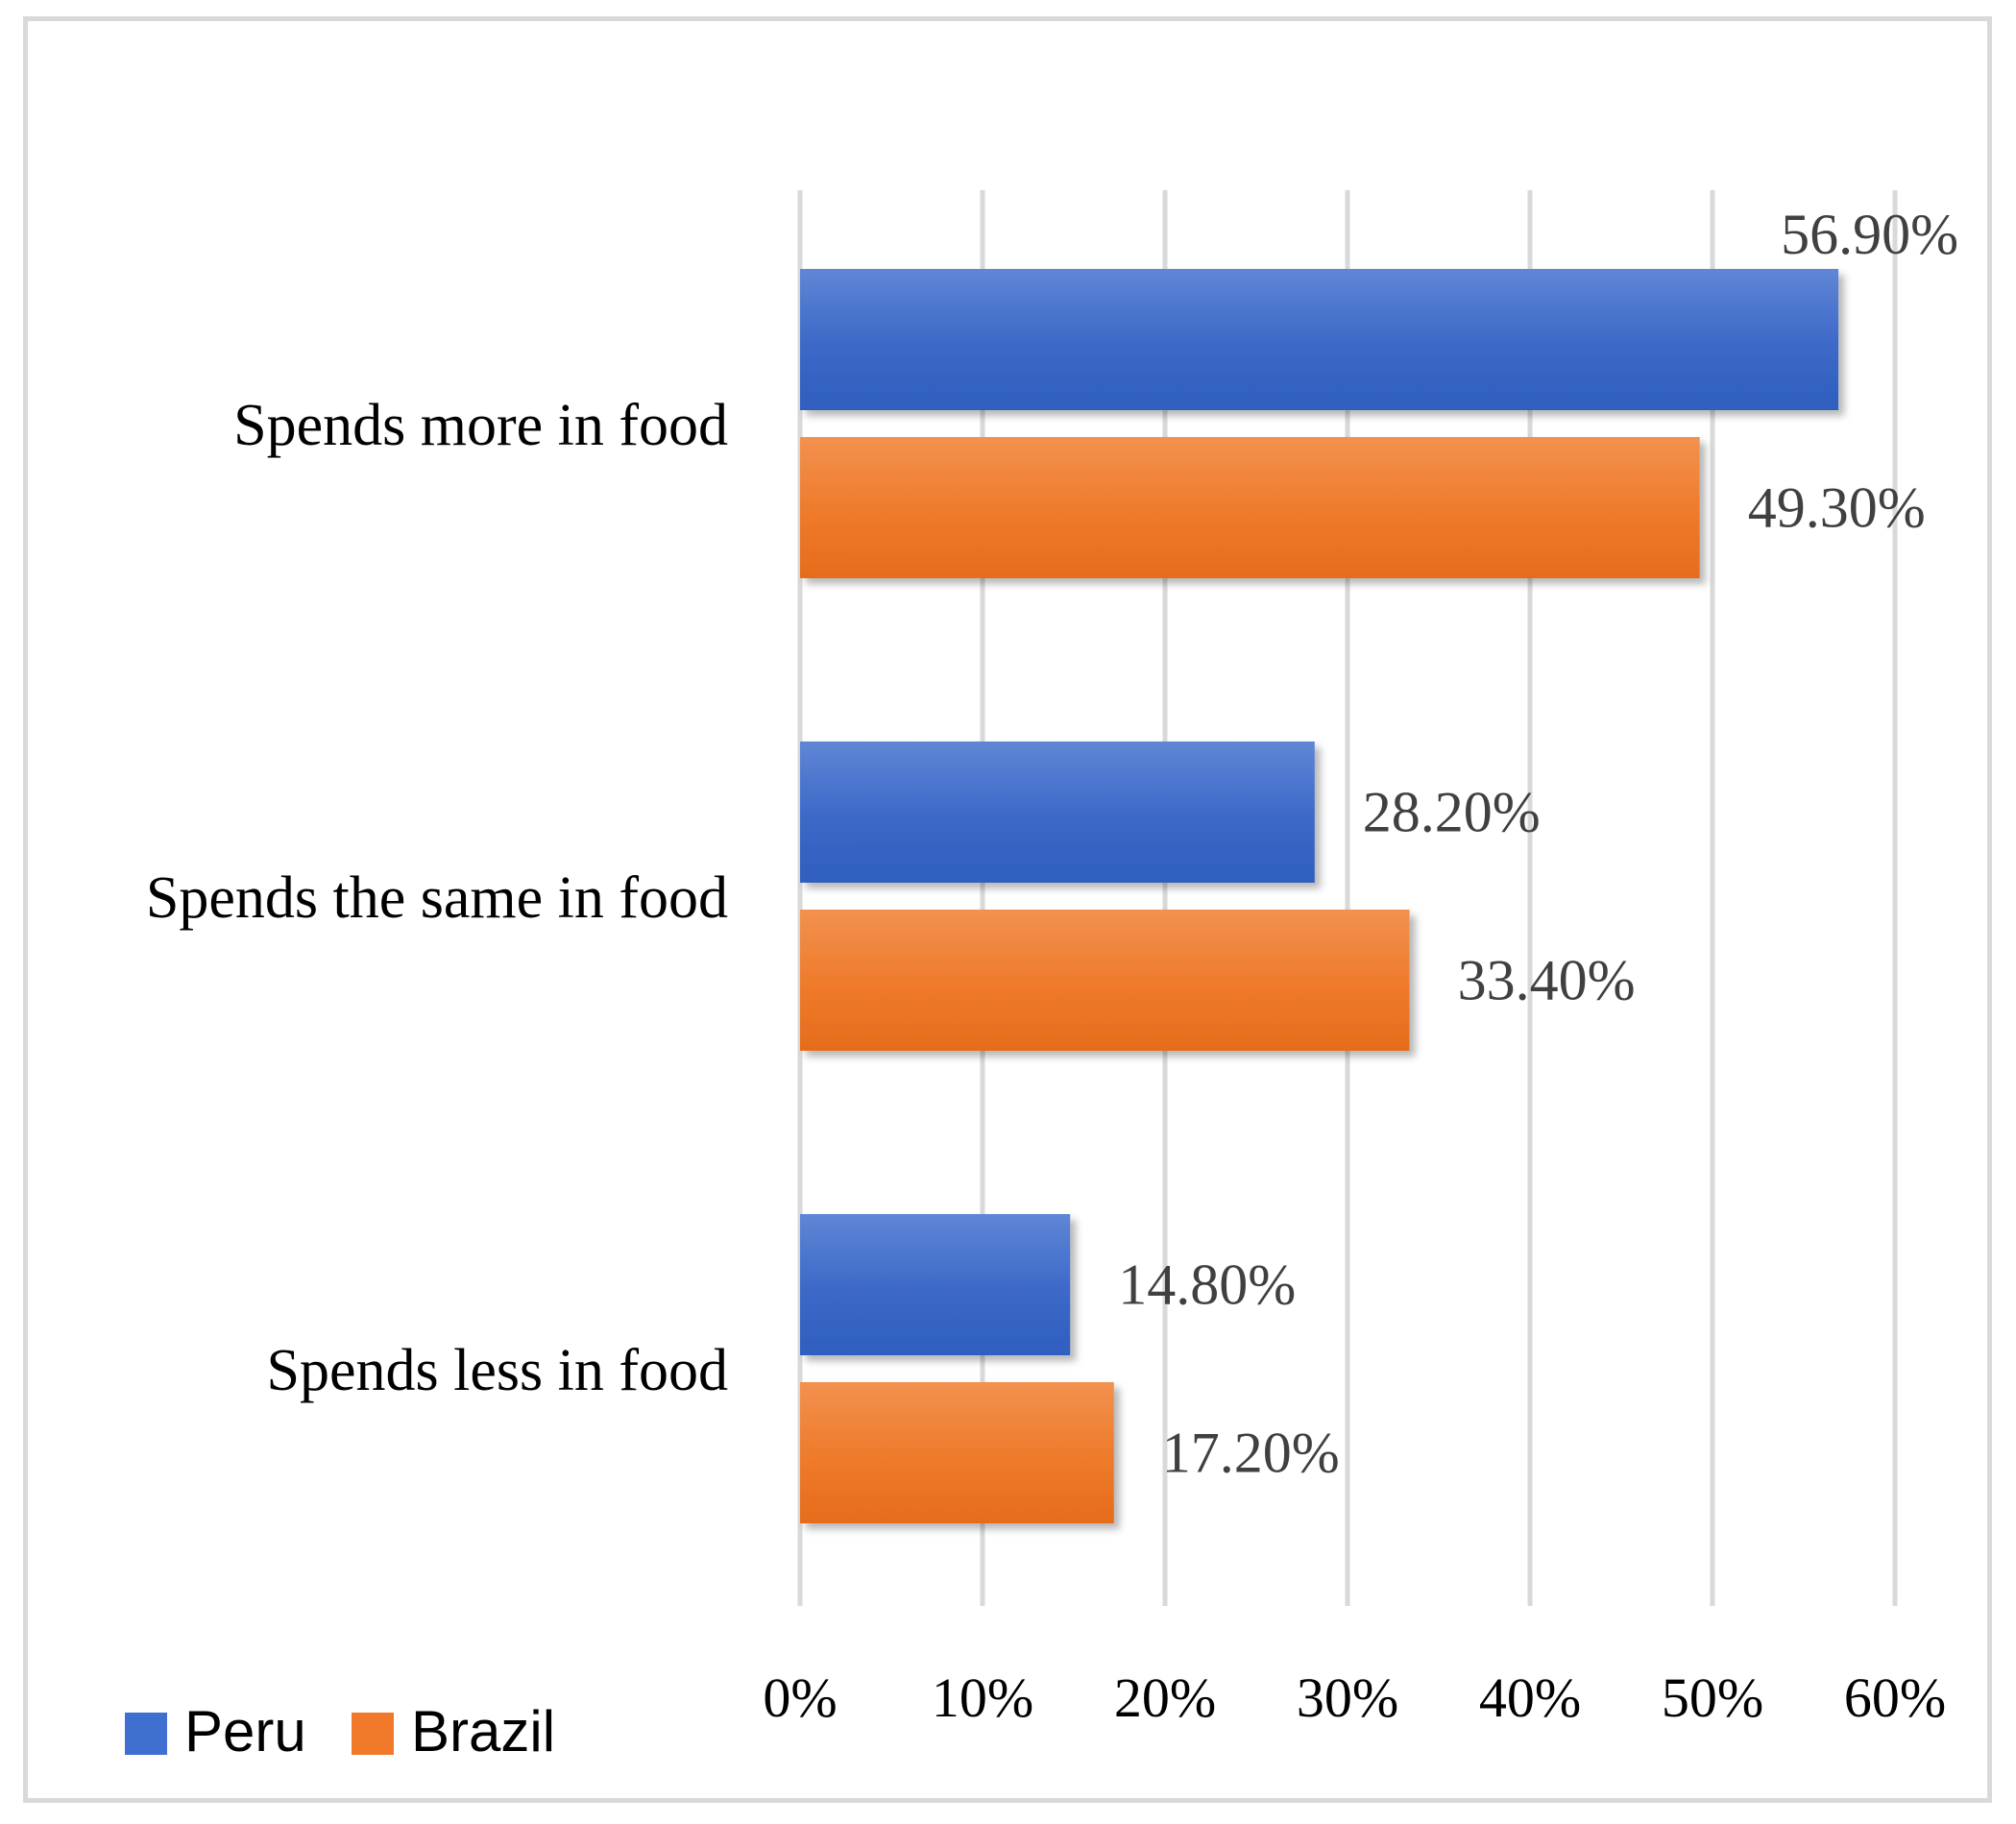  Describe the element at coordinates (1895, 1698) in the screenshot. I see `tick-label: 60%` at that location.